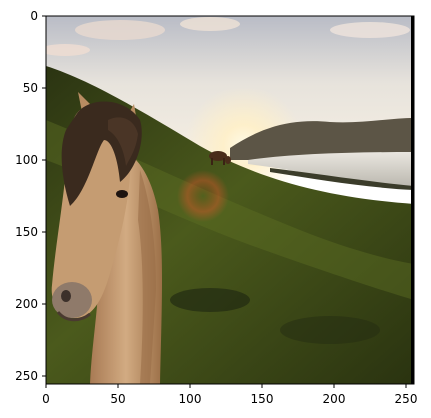 Image resolution: width=431 pixels, height=418 pixels. I want to click on y-tick-label: 150, so click(26, 232).